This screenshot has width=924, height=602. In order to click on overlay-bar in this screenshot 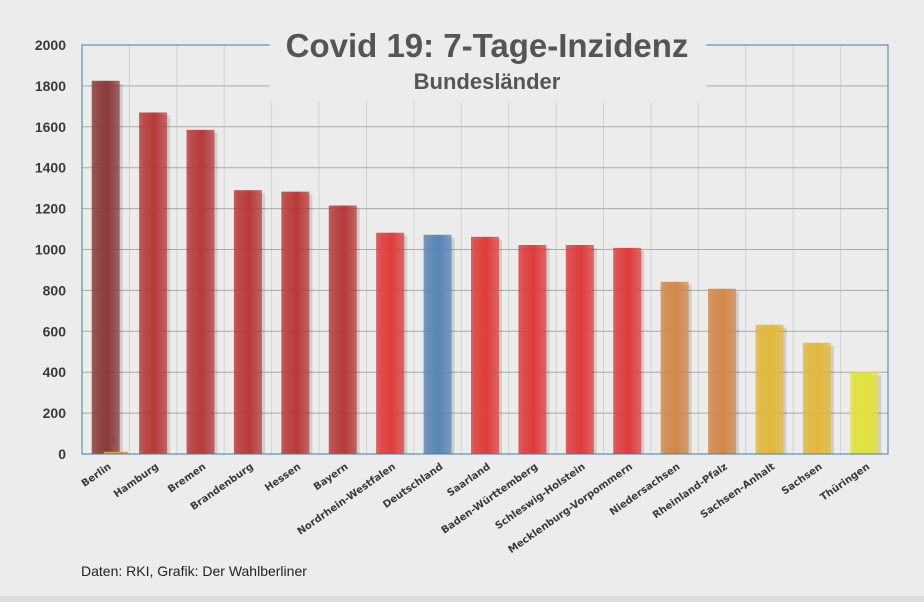, I will do `click(115, 452)`.